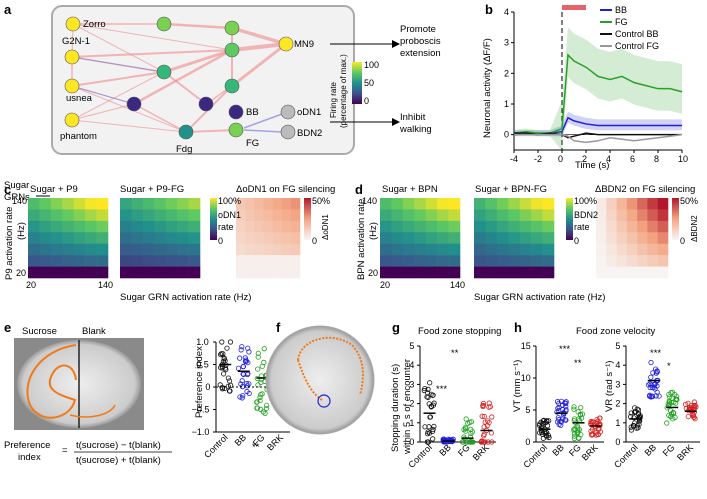 Image resolution: width=707 pixels, height=499 pixels. Describe the element at coordinates (361, 239) in the screenshot. I see `d-ylabel-1: BPN activation rate` at that location.